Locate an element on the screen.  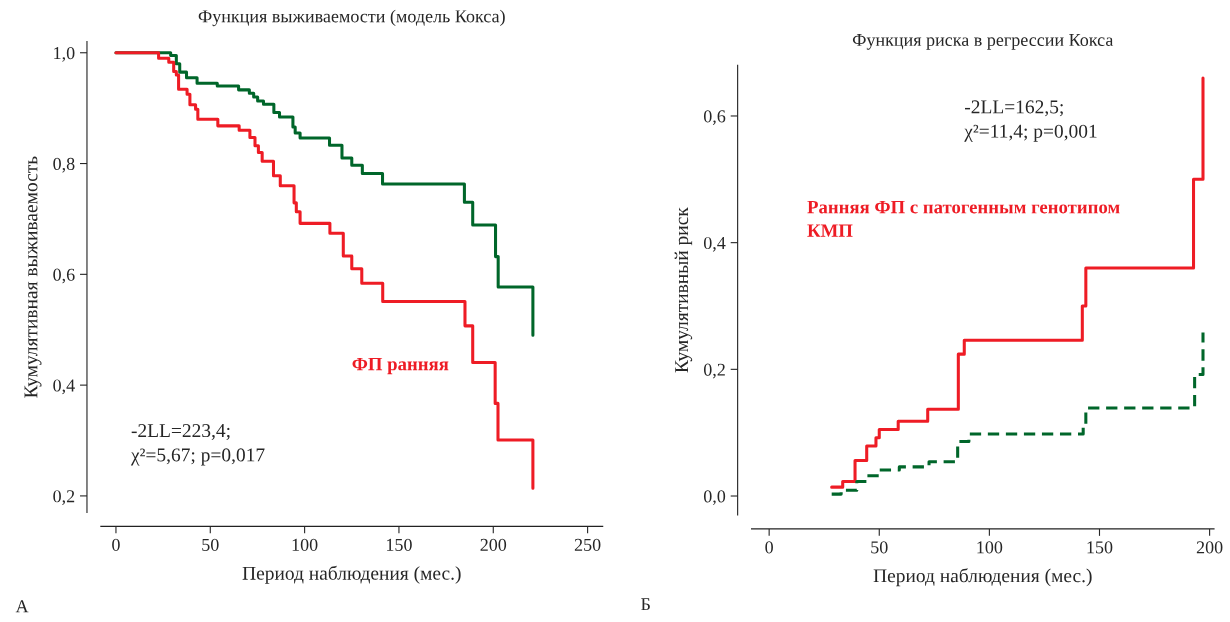
series-label: ФП ранняя is located at coordinates (400, 366).